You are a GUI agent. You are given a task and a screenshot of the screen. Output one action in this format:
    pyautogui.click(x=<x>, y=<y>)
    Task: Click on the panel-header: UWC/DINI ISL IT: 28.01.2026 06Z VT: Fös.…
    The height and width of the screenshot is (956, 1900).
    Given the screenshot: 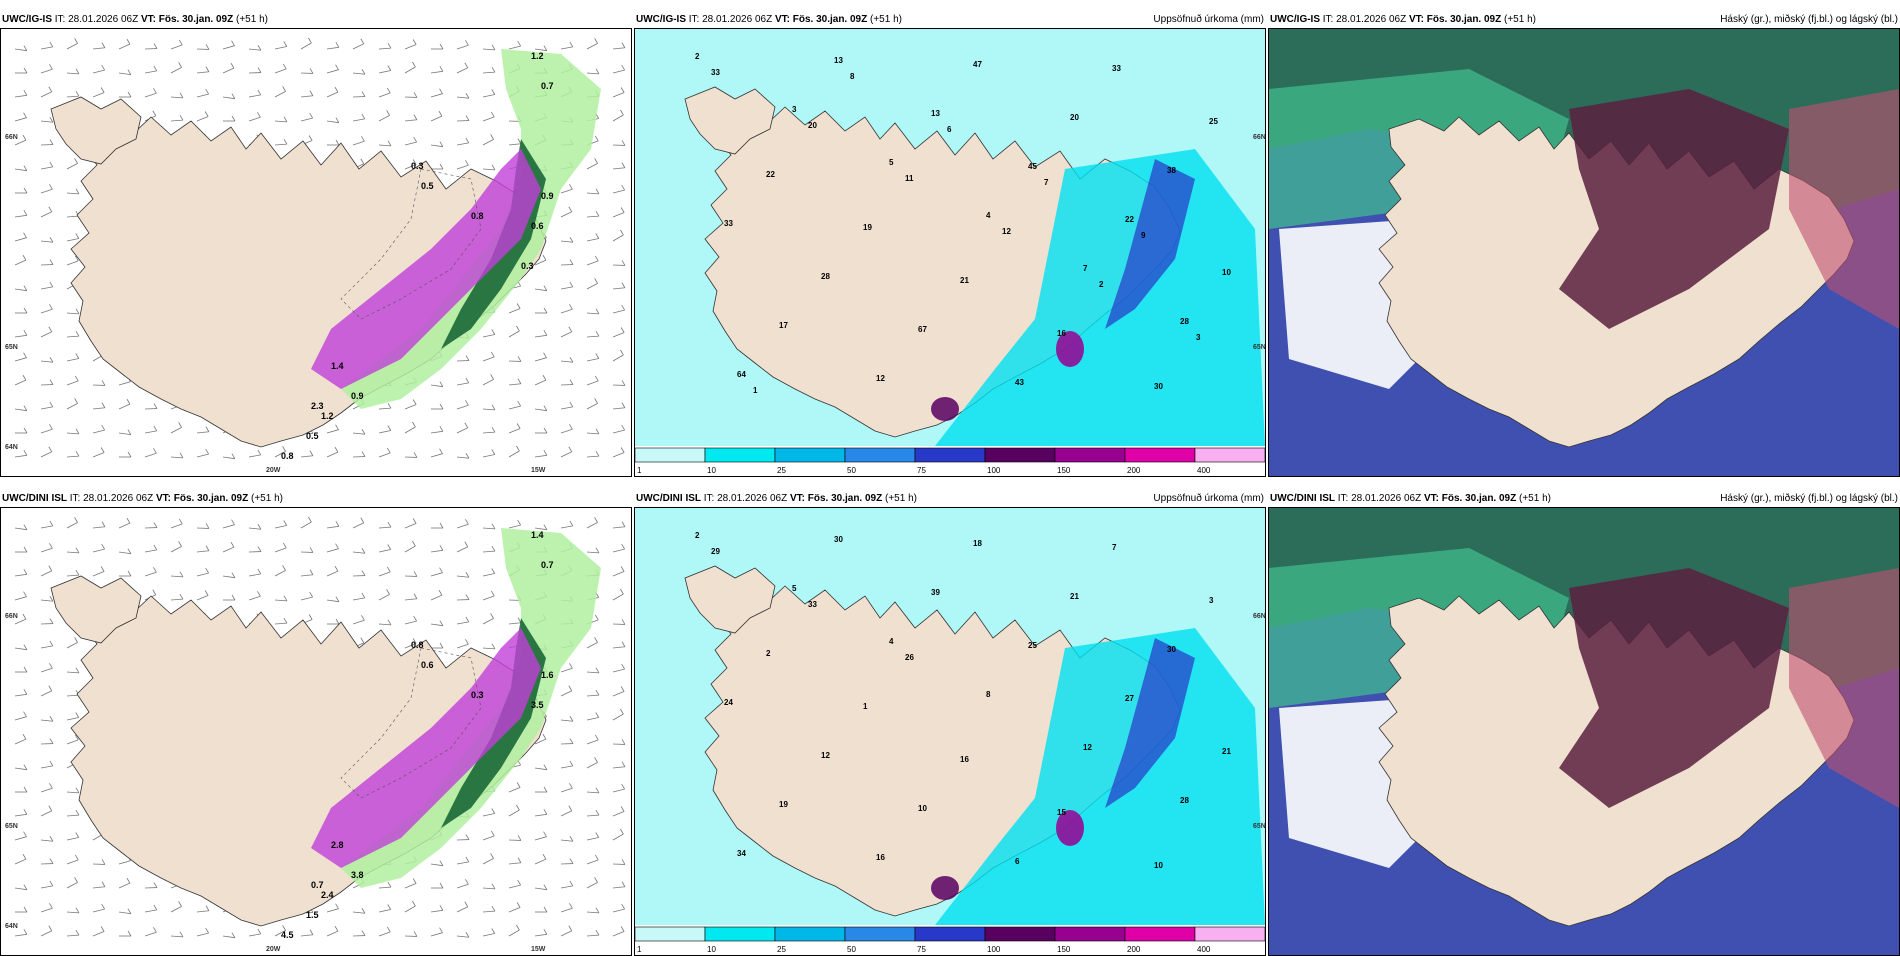 What is the action you would take?
    pyautogui.click(x=1584, y=499)
    